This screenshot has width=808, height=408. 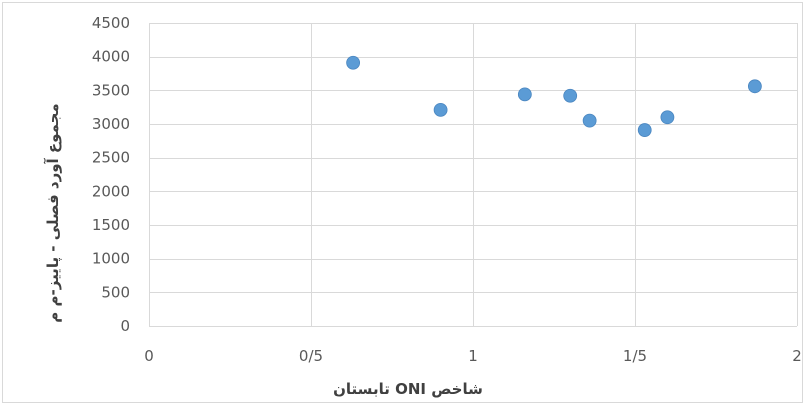 What do you see at coordinates (111, 259) in the screenshot?
I see `y-tick-label: 1000` at bounding box center [111, 259].